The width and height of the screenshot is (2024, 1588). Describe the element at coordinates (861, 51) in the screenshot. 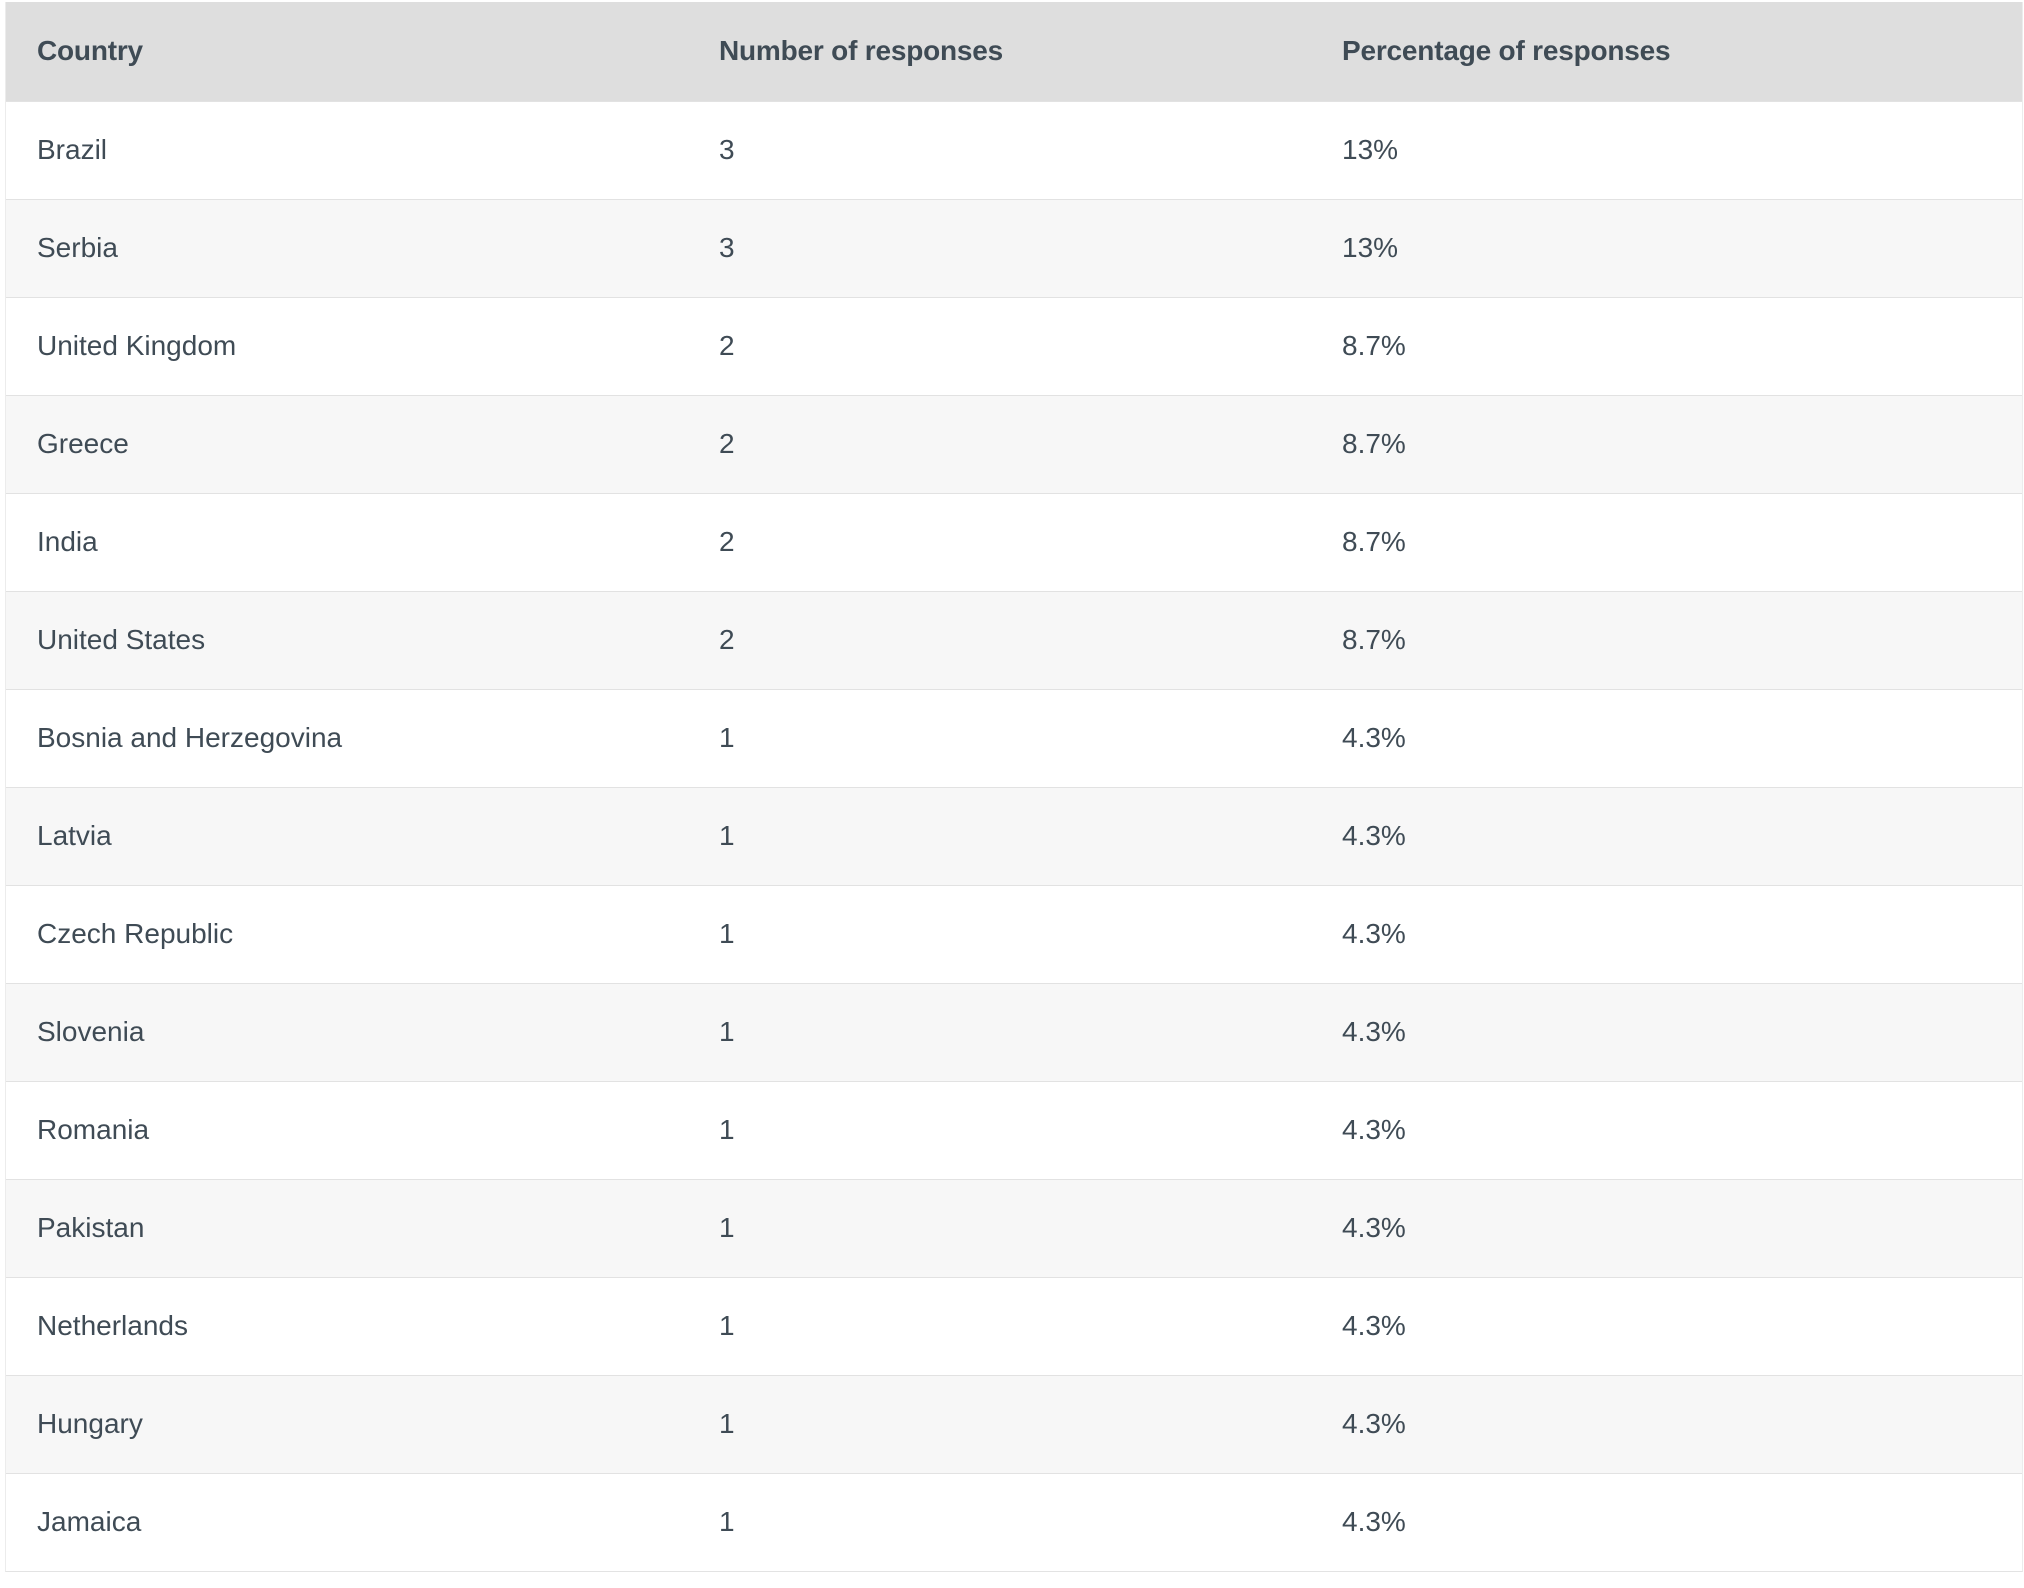

I see `column-header-number-of-responses: Number of responses` at that location.